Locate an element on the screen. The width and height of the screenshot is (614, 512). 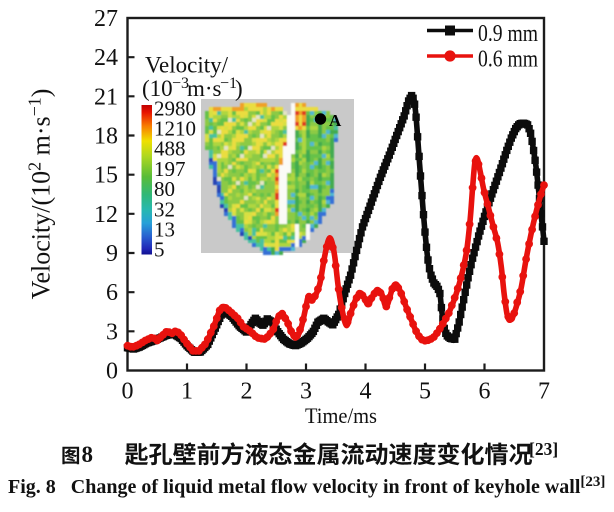
svg-text: 1 is located at coordinates (187, 392).